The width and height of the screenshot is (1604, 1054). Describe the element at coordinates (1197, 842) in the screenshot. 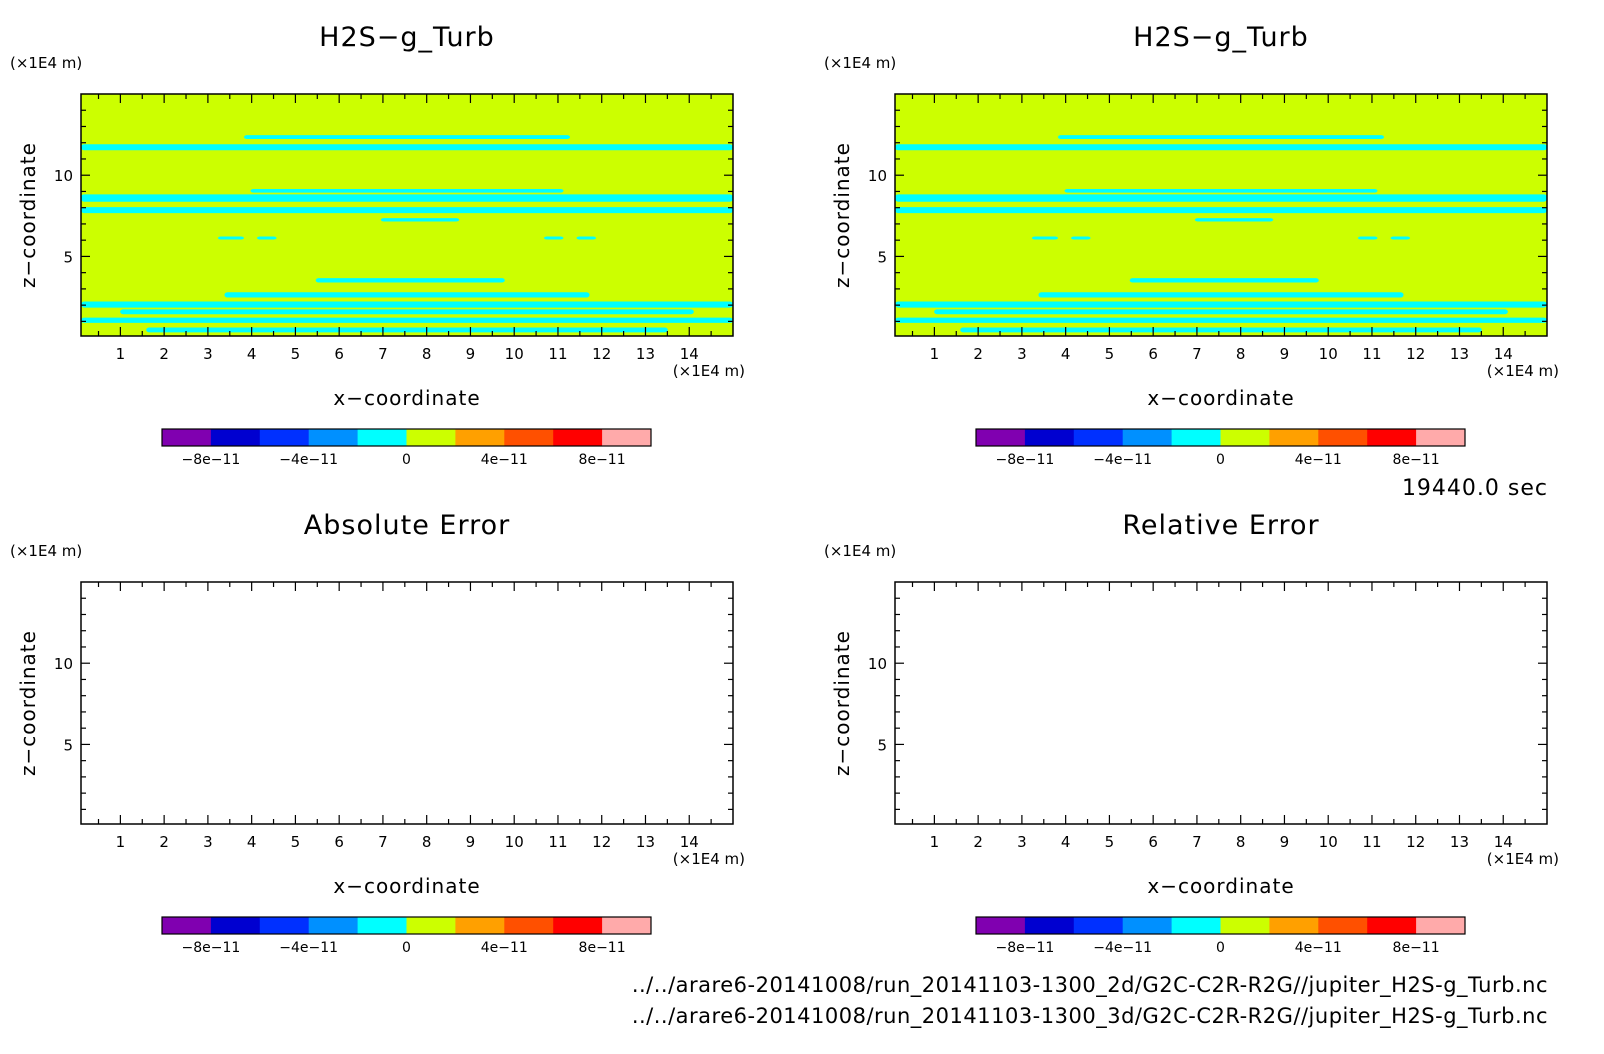

I see `x-tick-label: 7` at that location.